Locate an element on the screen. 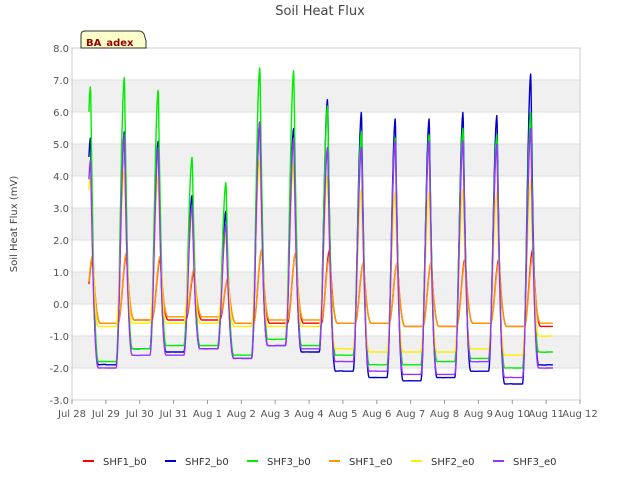 The width and height of the screenshot is (640, 480). x-tick-label: Jul 29 is located at coordinates (105, 414).